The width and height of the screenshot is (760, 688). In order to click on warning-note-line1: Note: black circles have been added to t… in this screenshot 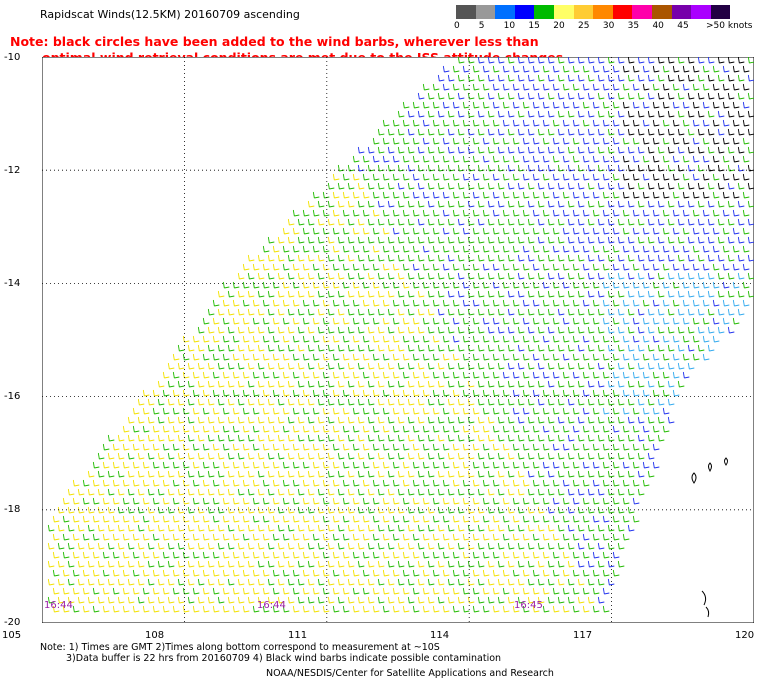, I will do `click(274, 41)`.